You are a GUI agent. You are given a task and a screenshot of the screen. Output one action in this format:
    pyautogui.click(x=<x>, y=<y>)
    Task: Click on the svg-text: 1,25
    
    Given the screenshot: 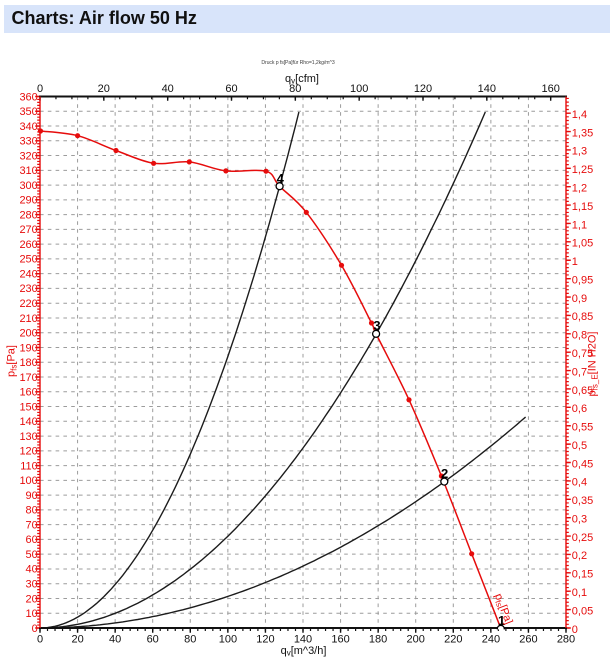 What is the action you would take?
    pyautogui.click(x=582, y=170)
    